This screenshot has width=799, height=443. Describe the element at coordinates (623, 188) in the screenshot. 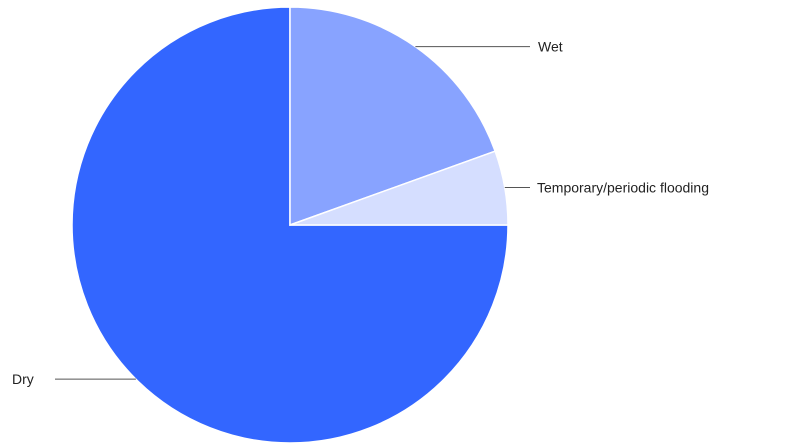

I see `slice-label-temporary-periodic-flooding: Temporary/periodic flooding` at that location.